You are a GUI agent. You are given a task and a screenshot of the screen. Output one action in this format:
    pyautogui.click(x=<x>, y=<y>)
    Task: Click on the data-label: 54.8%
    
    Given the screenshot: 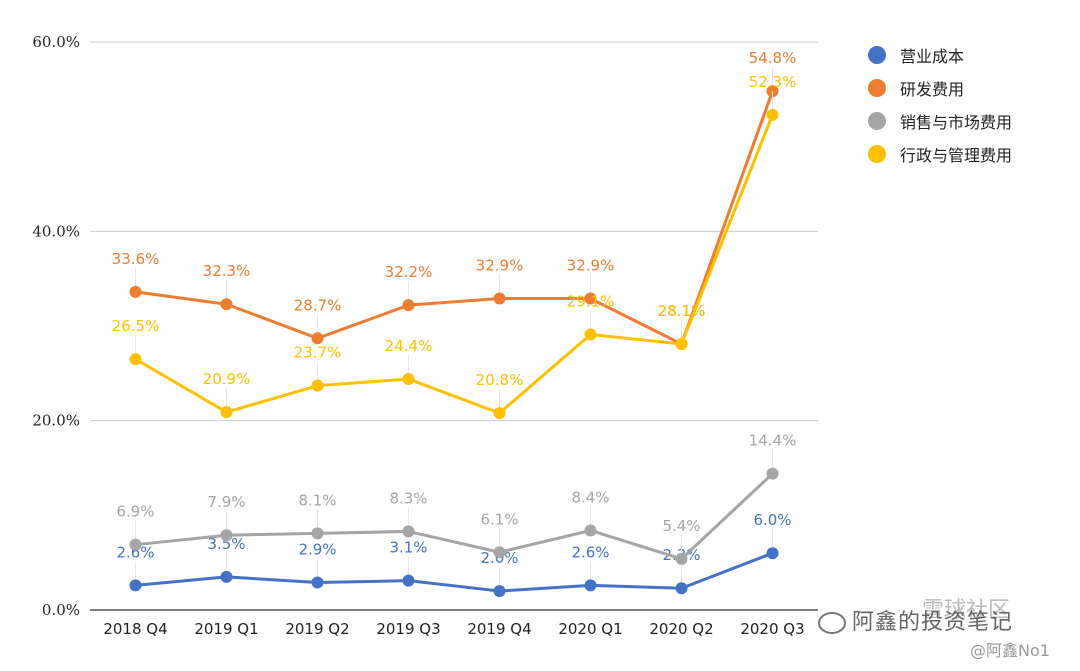 What is the action you would take?
    pyautogui.click(x=773, y=58)
    